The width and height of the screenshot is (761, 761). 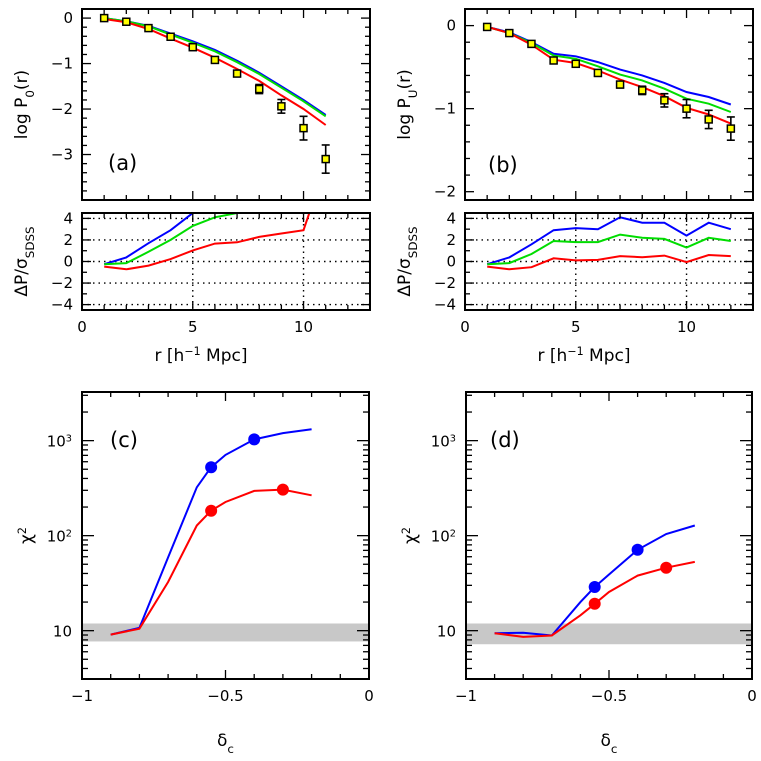 I want to click on y-axis-title-part: 0, so click(x=30, y=94).